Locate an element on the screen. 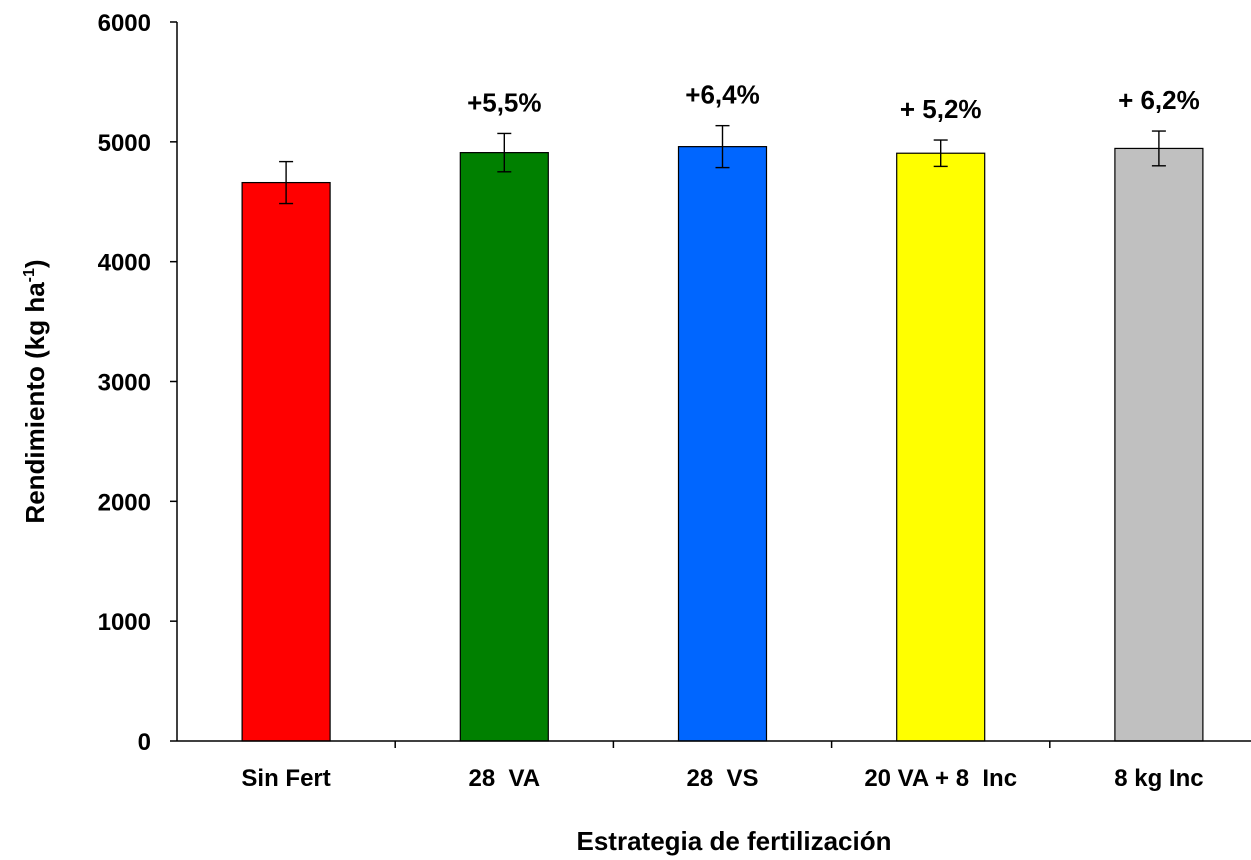 This screenshot has height=860, width=1251. y-tick-label: 6000 is located at coordinates (124, 23).